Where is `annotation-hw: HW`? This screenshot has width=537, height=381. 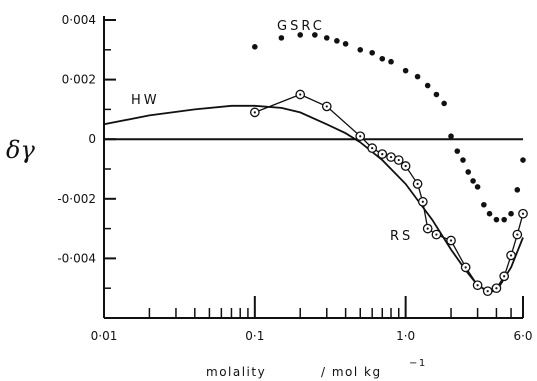
annotation-hw: HW is located at coordinates (145, 100).